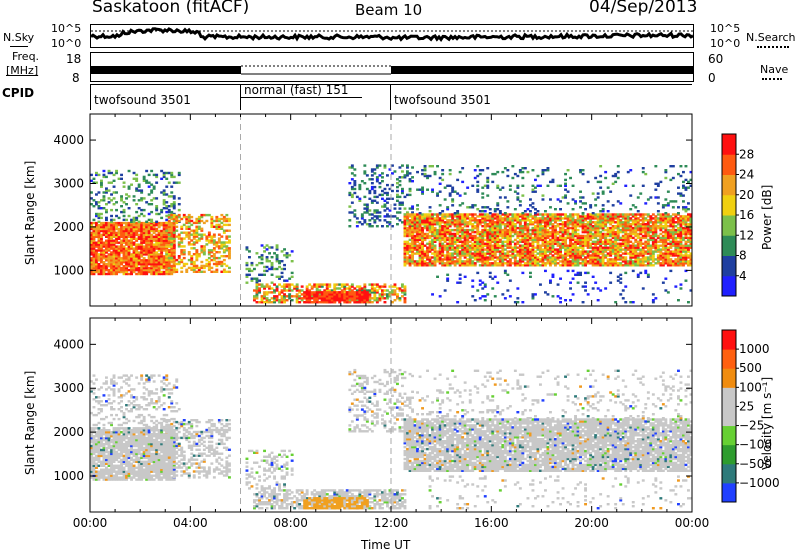  I want to click on station-title: Saskatoon (fitACF), so click(171, 8).